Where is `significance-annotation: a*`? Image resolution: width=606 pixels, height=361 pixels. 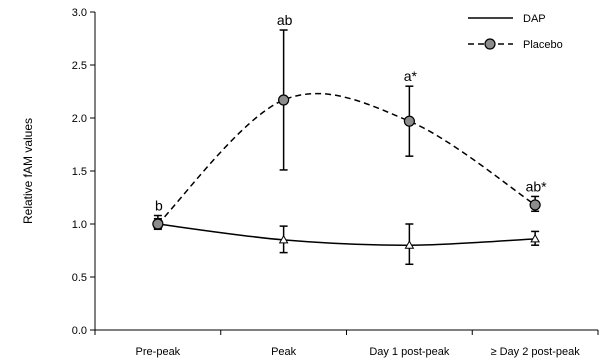 significance-annotation: a* is located at coordinates (411, 76).